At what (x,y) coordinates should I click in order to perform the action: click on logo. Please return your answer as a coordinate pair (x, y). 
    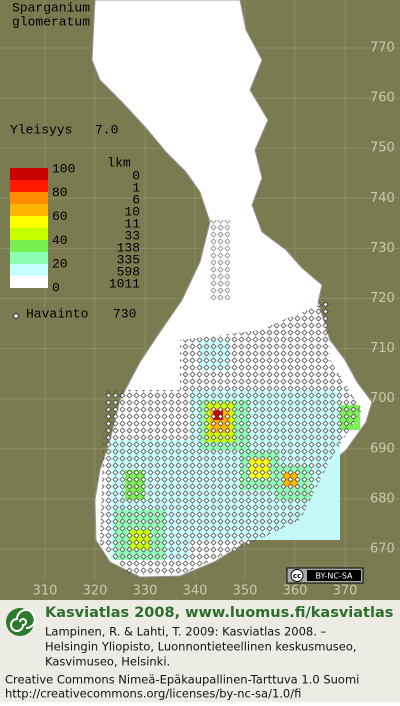
    Looking at the image, I should click on (21, 622).